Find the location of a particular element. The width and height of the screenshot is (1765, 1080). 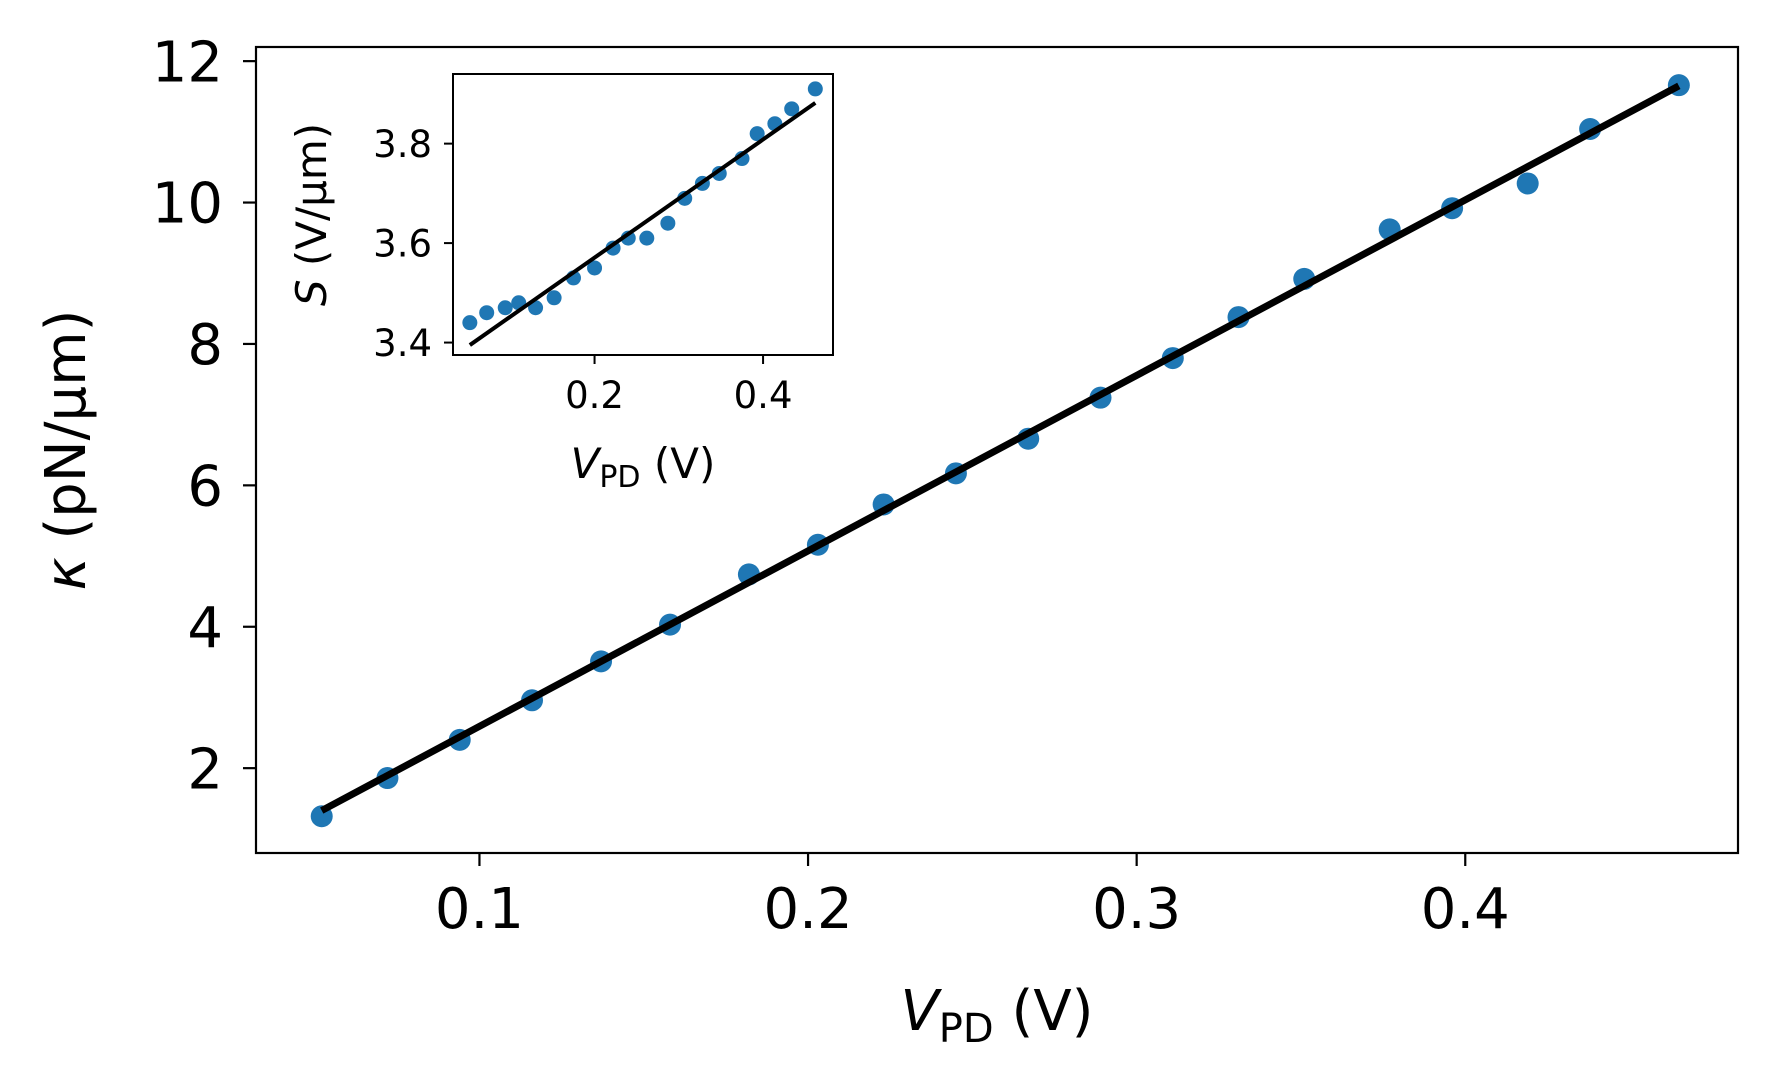

inset-y-axis-label: S (V/μm) is located at coordinates (311, 214).